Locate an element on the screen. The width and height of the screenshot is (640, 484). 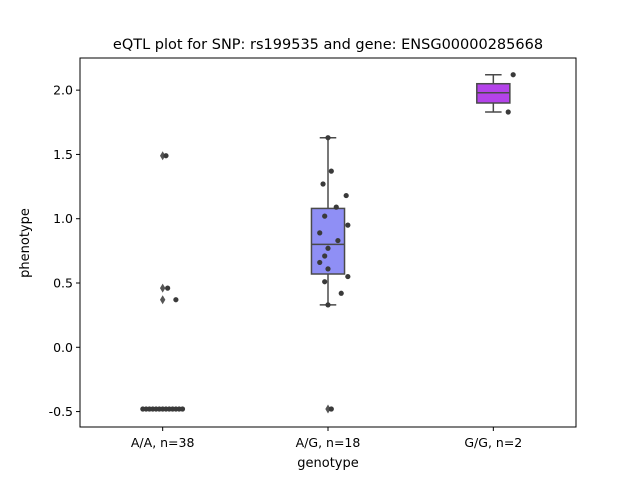
y-tick-label: 2.0 is located at coordinates (63, 90).